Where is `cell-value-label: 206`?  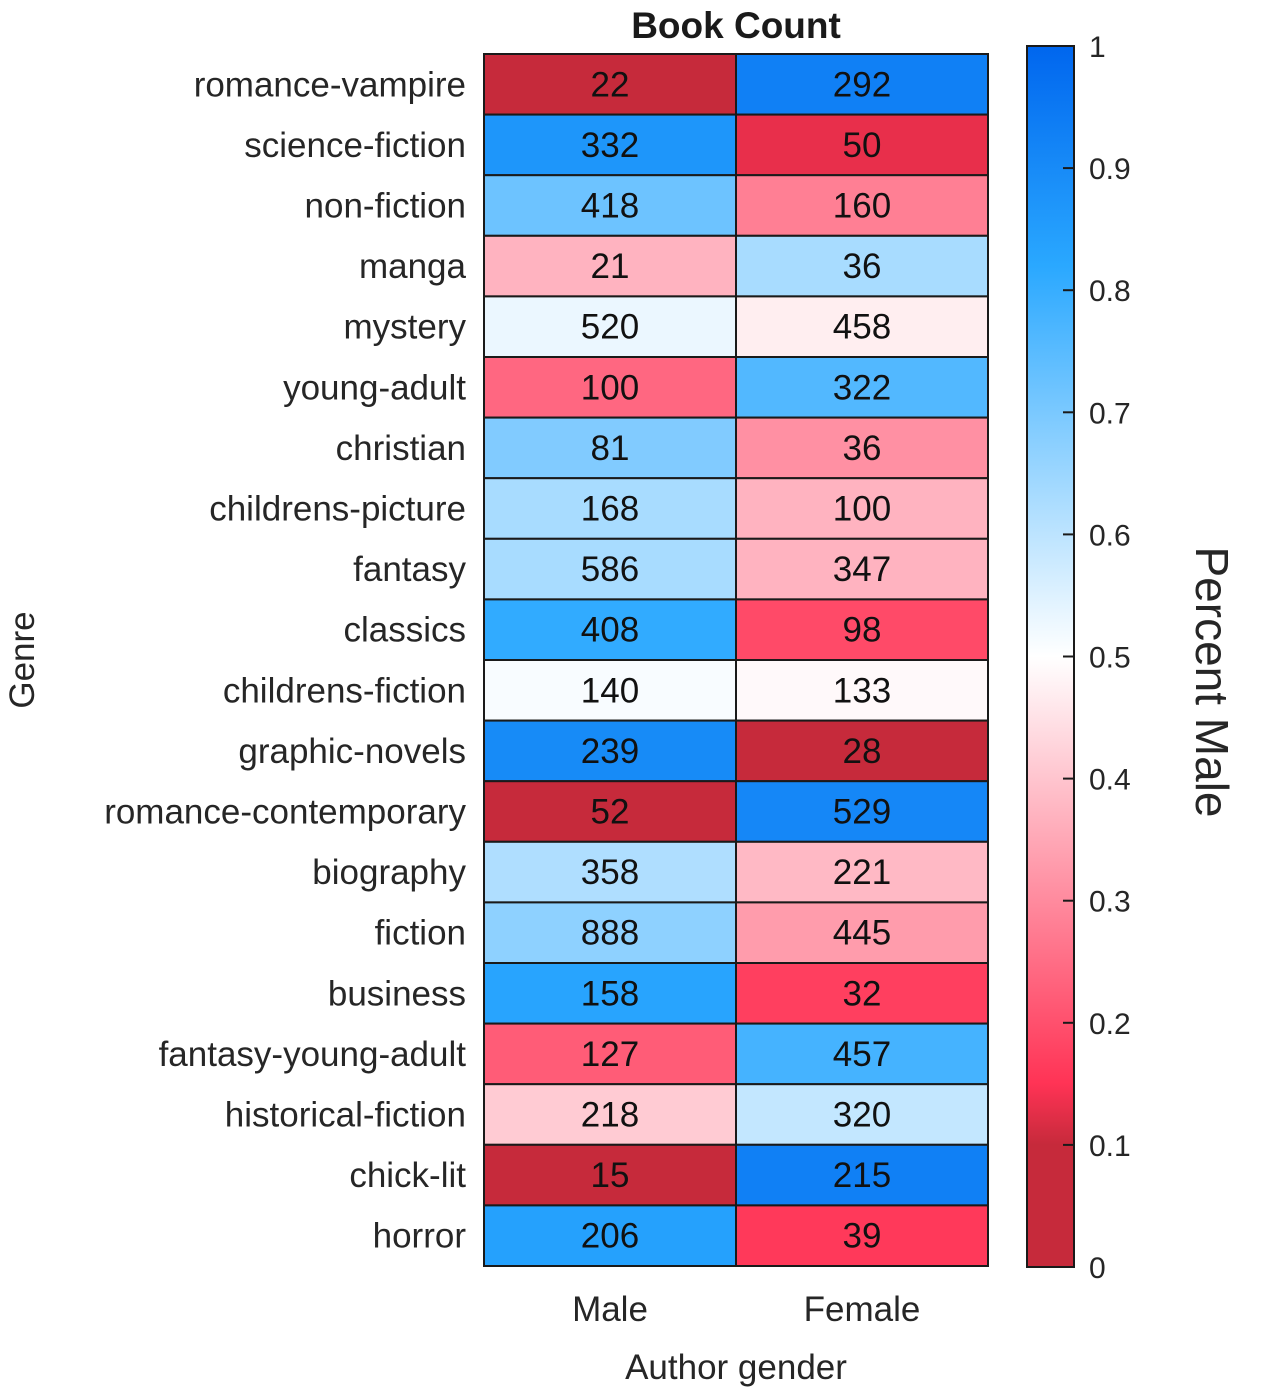 cell-value-label: 206 is located at coordinates (610, 1236).